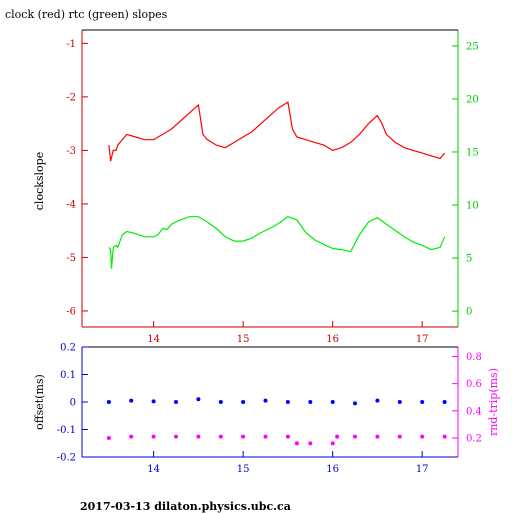  I want to click on y2-tick-label: 0.2, so click(474, 438).